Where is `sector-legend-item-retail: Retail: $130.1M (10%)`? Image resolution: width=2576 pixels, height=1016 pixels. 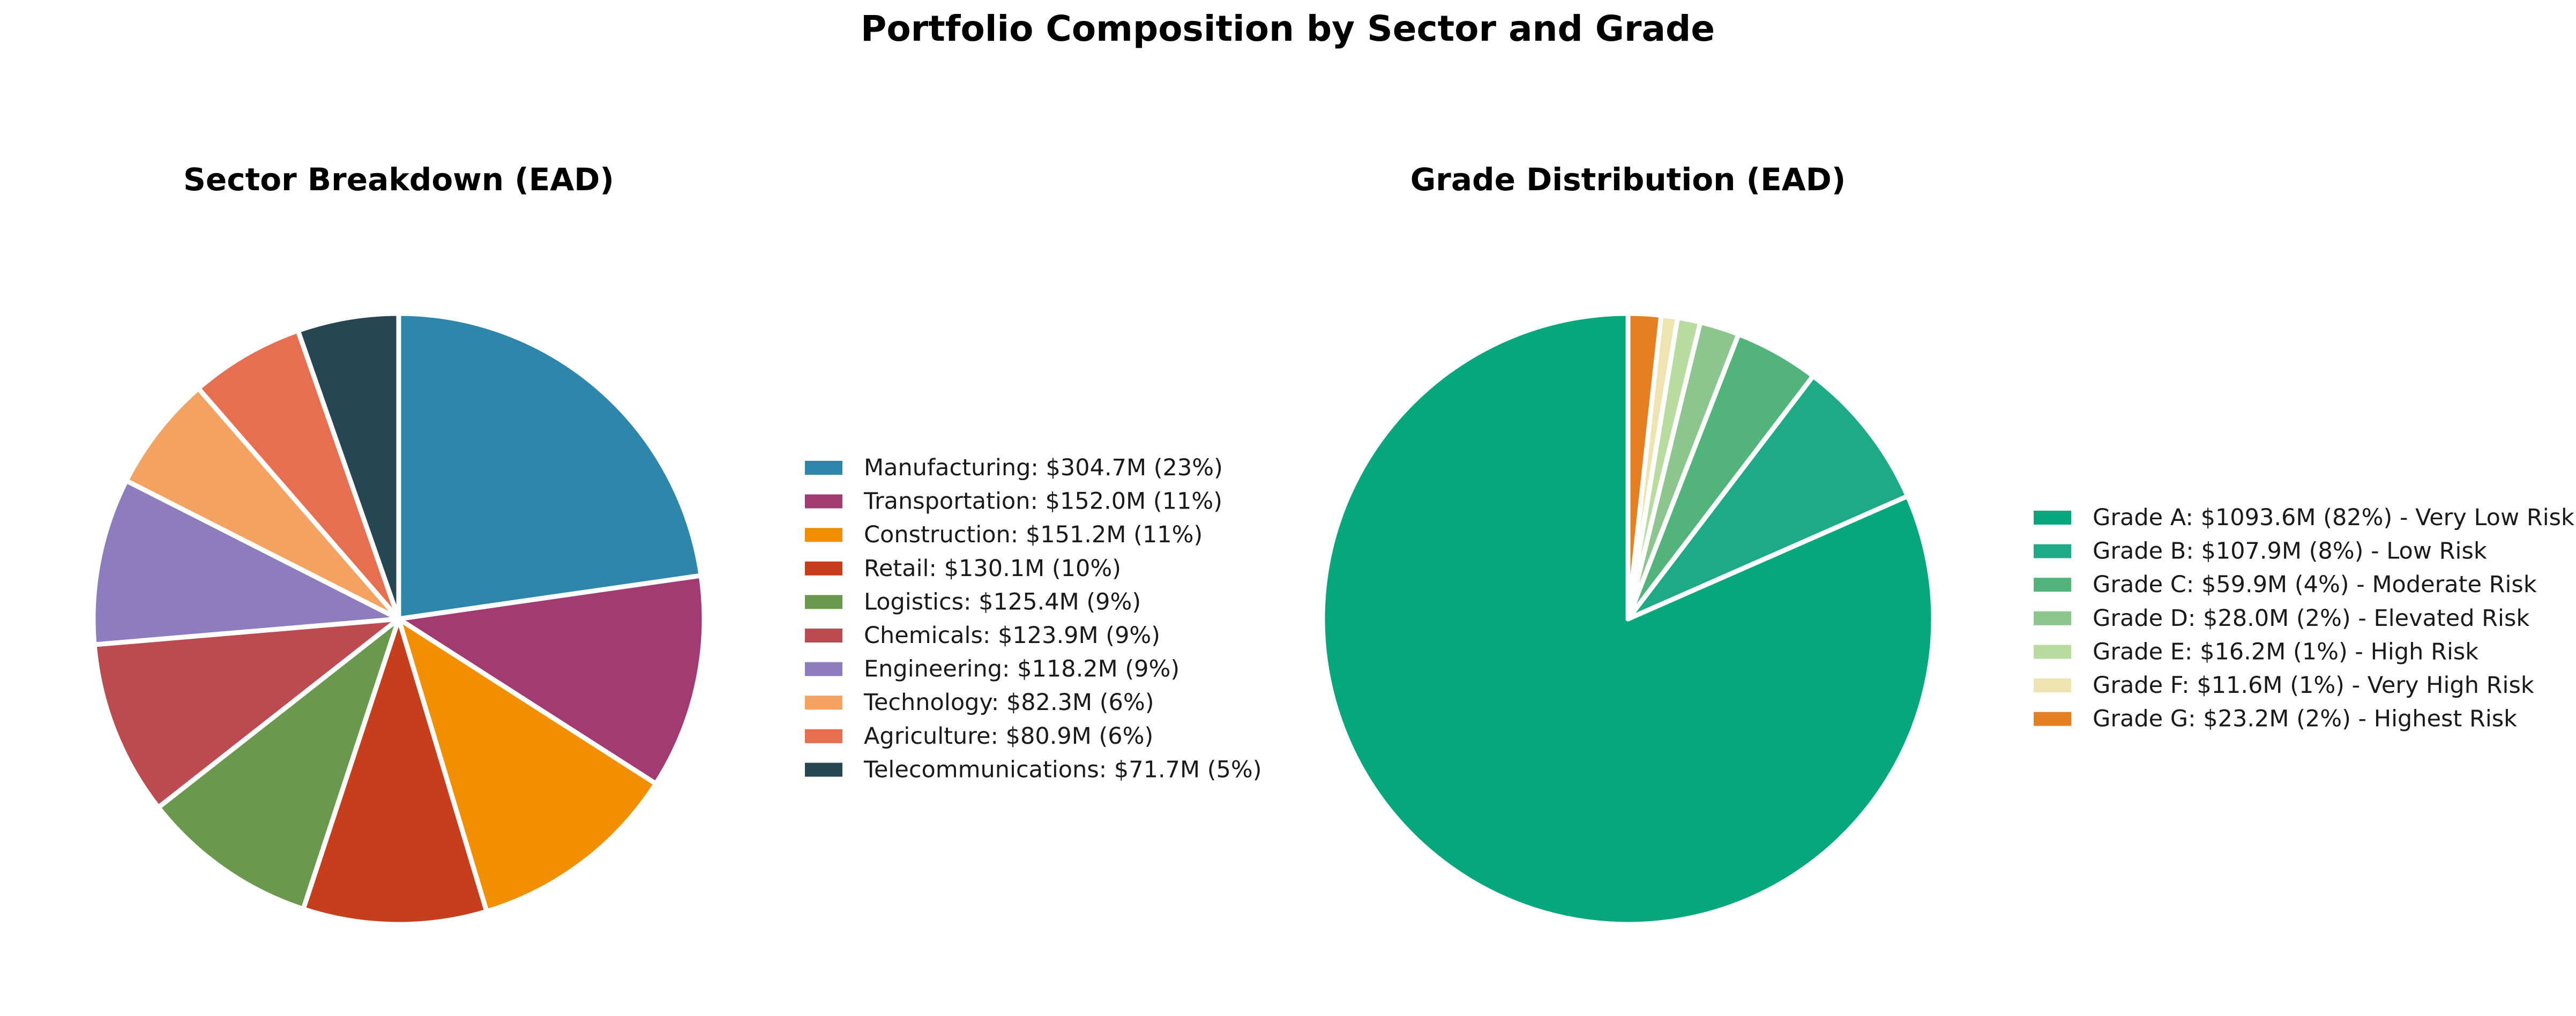
sector-legend-item-retail: Retail: $130.1M (10%) is located at coordinates (963, 568).